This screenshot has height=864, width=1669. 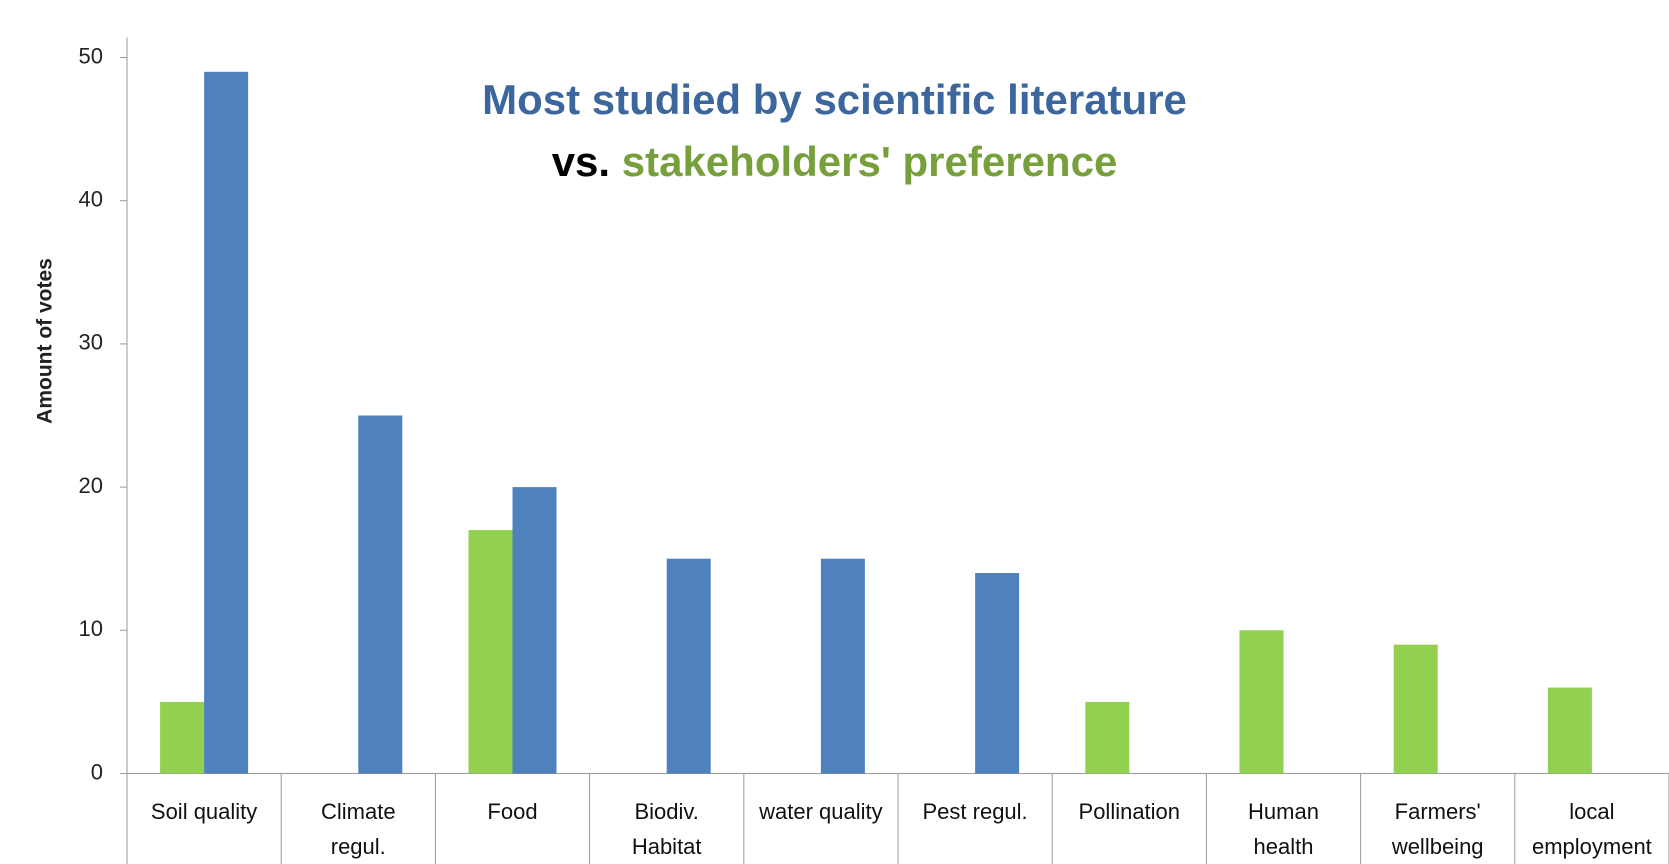 What do you see at coordinates (91, 628) in the screenshot?
I see `y-tick-label: 10` at bounding box center [91, 628].